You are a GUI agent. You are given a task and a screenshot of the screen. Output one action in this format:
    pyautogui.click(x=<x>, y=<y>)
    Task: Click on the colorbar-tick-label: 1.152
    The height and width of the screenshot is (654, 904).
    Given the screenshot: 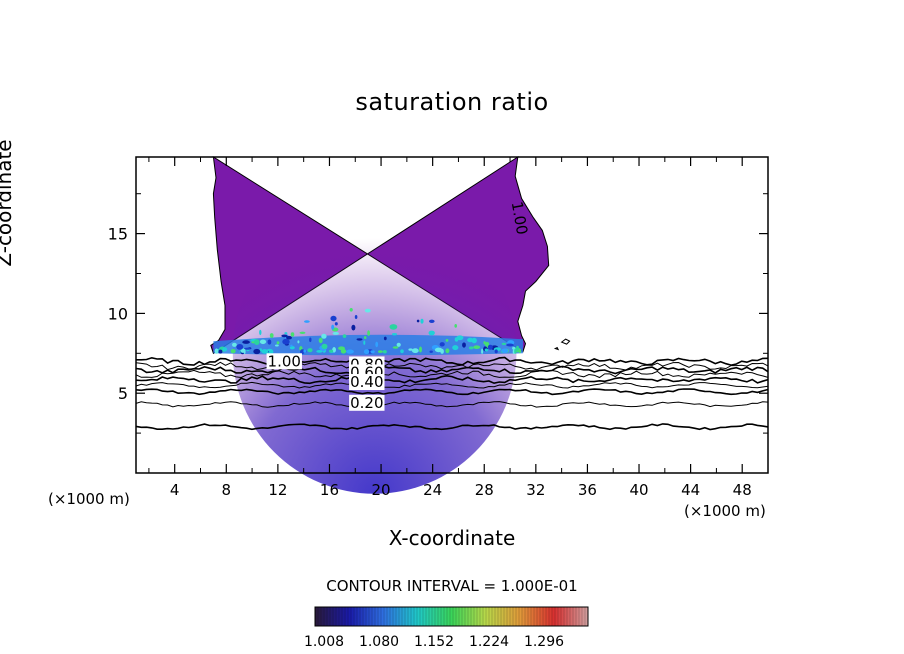 What is the action you would take?
    pyautogui.click(x=434, y=642)
    